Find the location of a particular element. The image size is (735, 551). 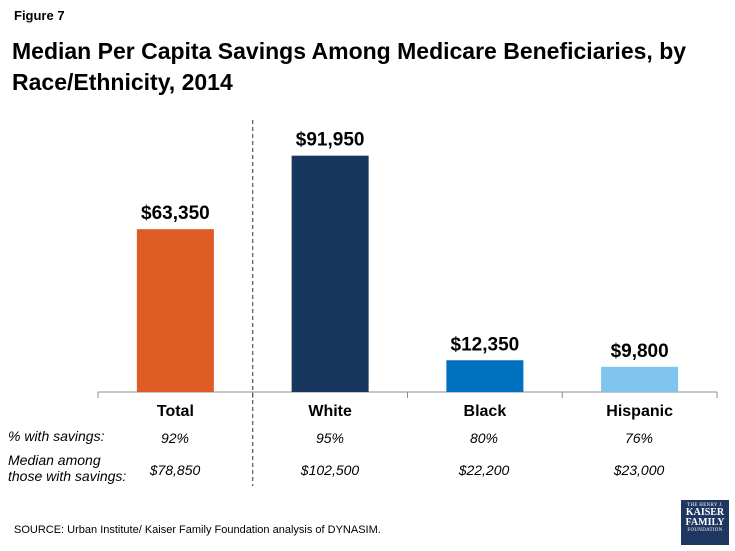

pct-savings-black: 80% is located at coordinates (484, 438).